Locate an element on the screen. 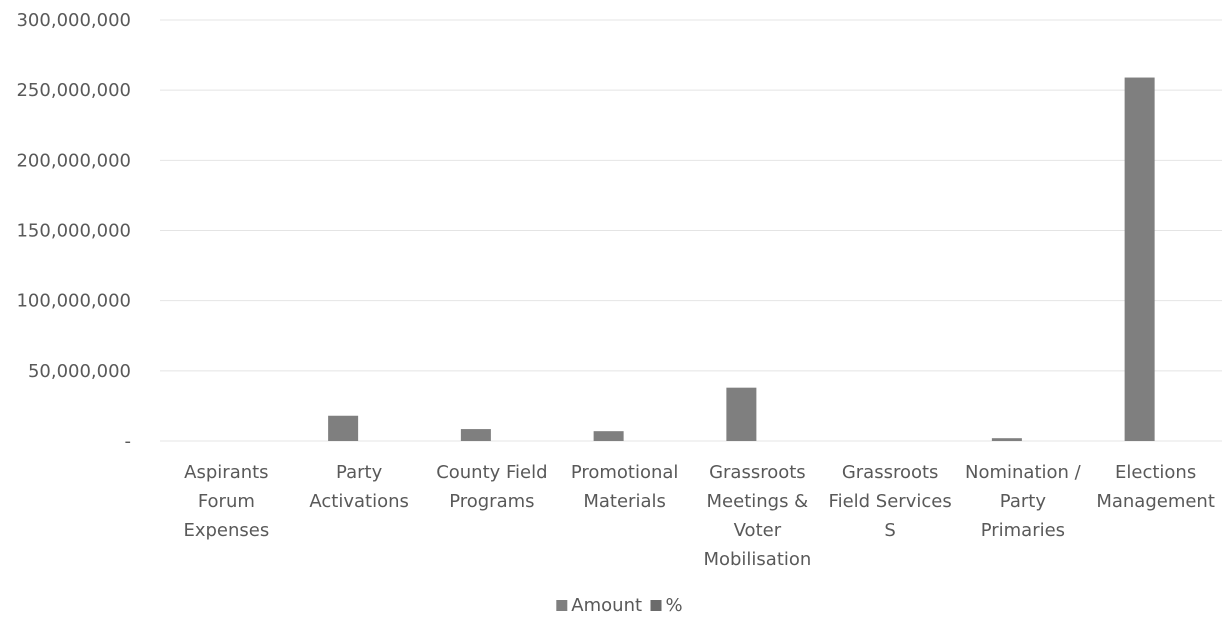 This screenshot has height=624, width=1232. x-category-label-line: S is located at coordinates (889, 530).